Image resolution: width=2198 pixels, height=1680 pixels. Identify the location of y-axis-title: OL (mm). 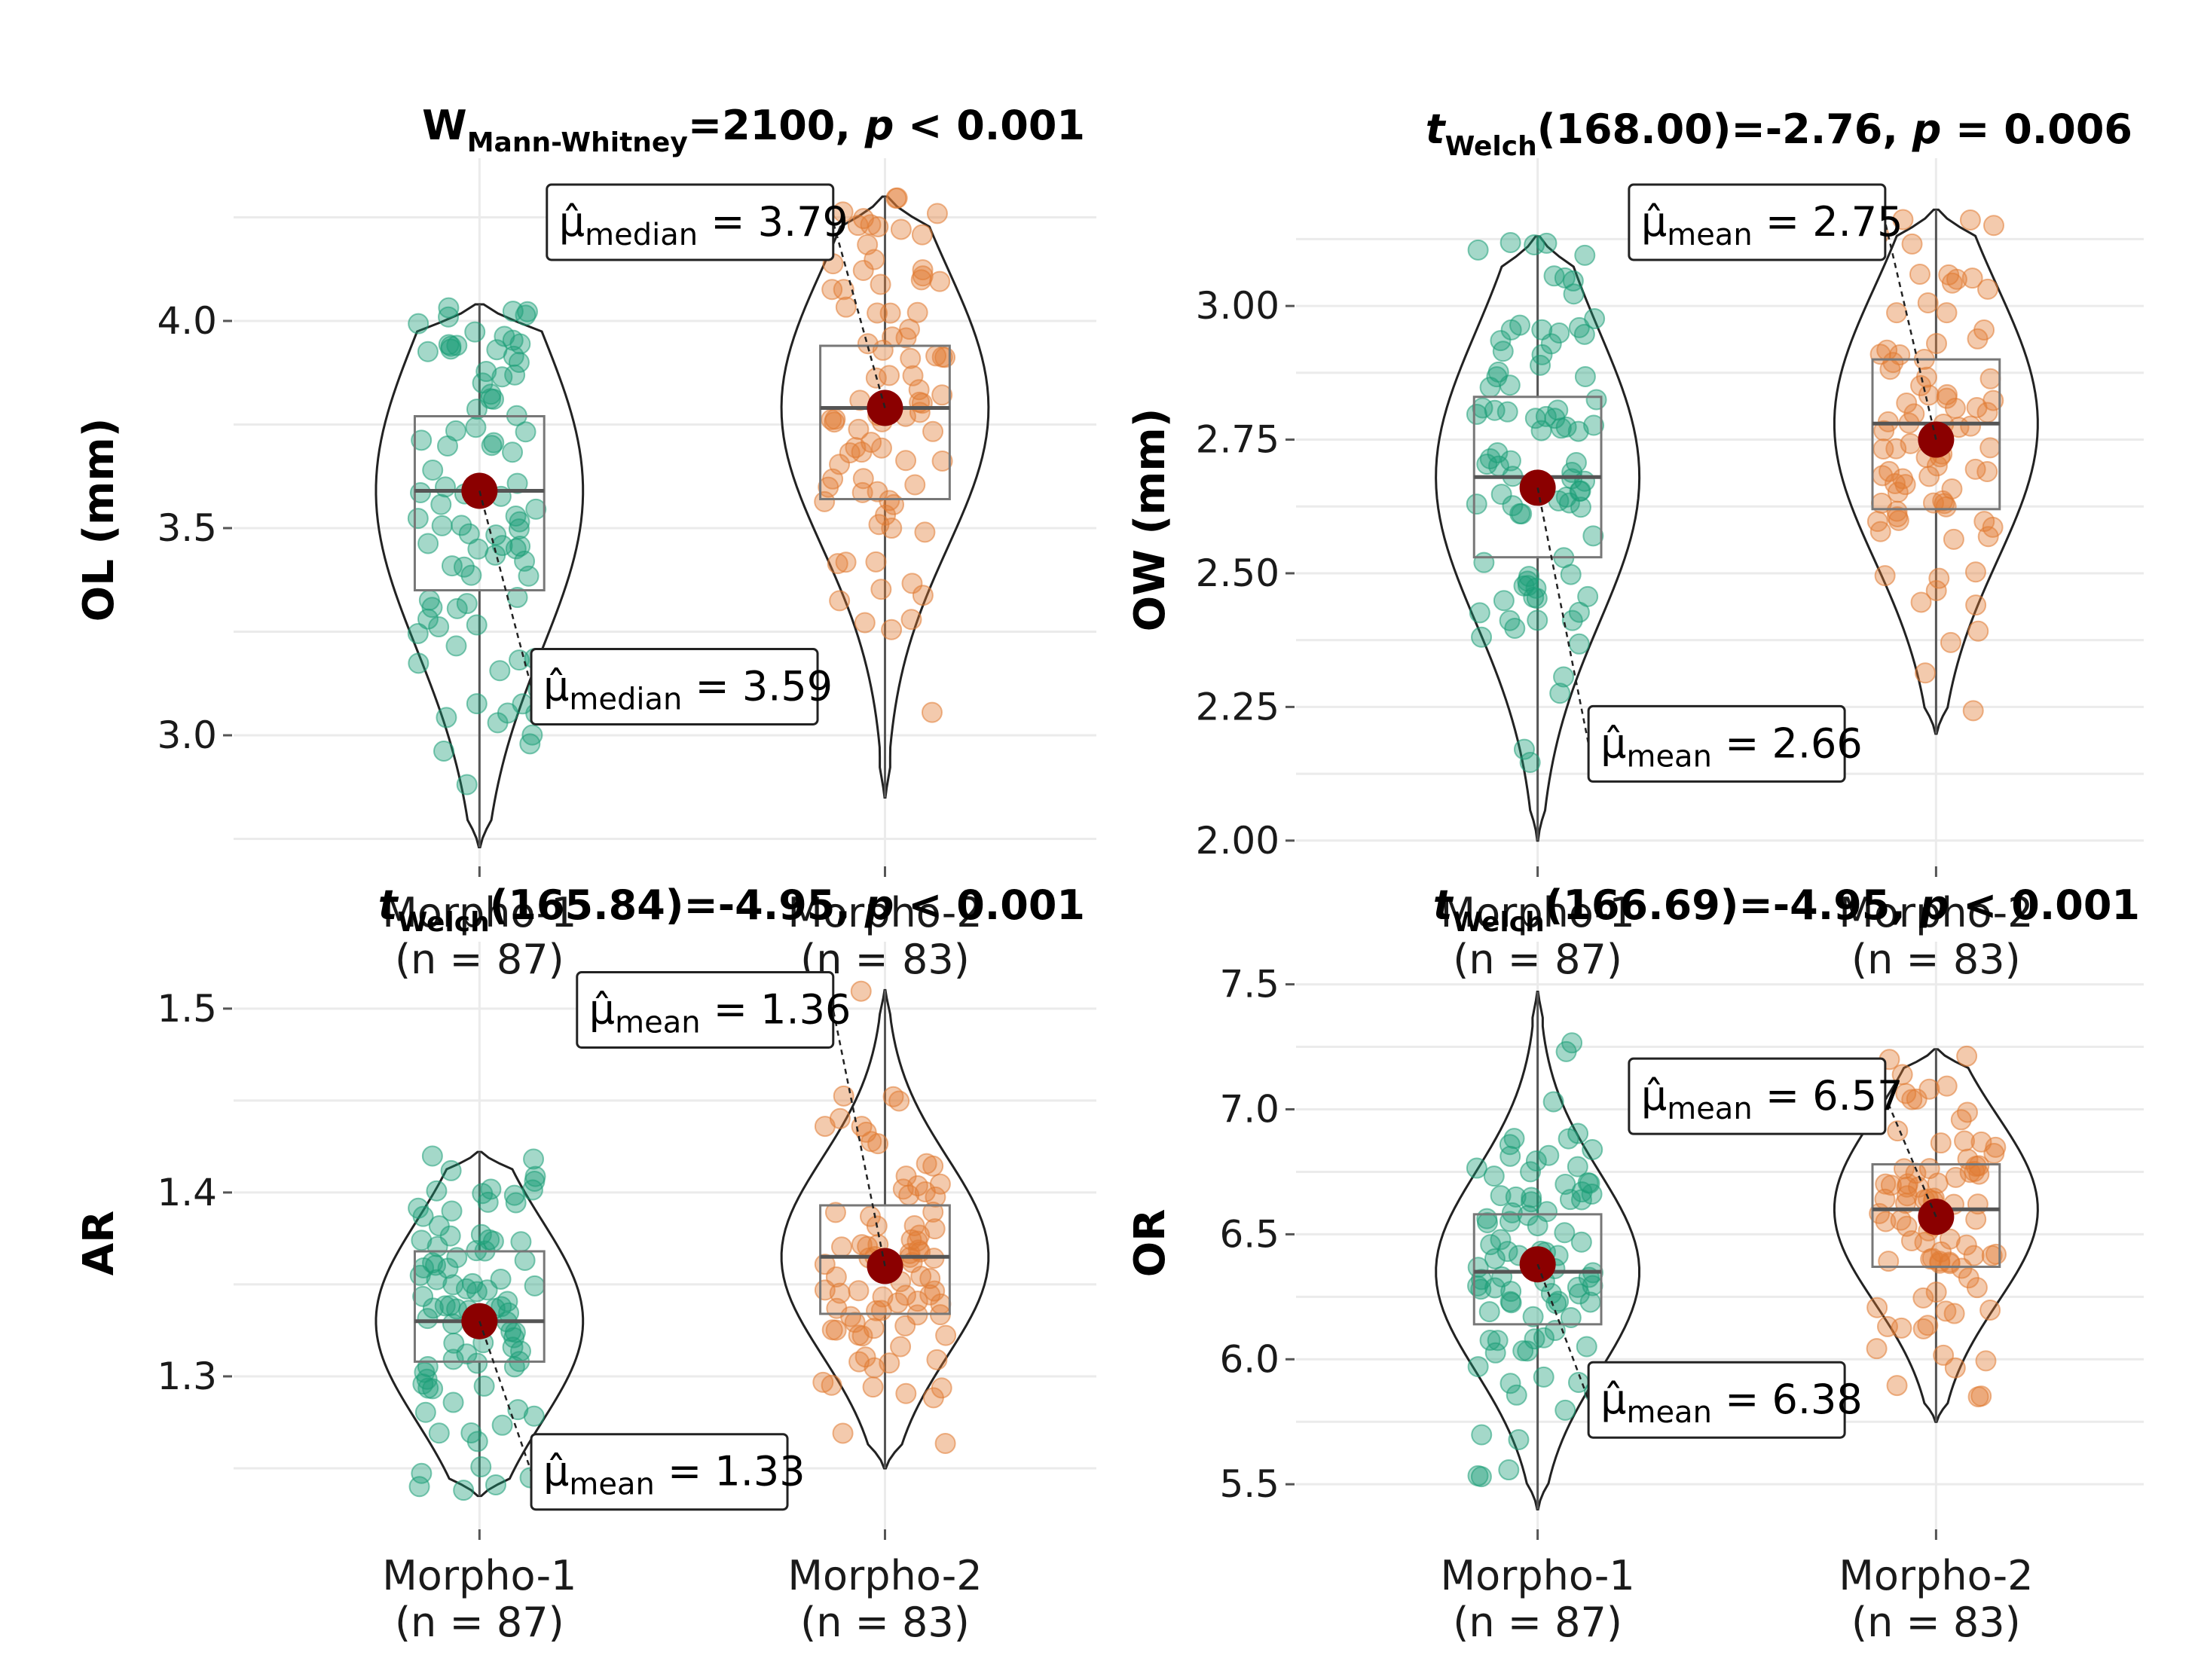
(99, 520).